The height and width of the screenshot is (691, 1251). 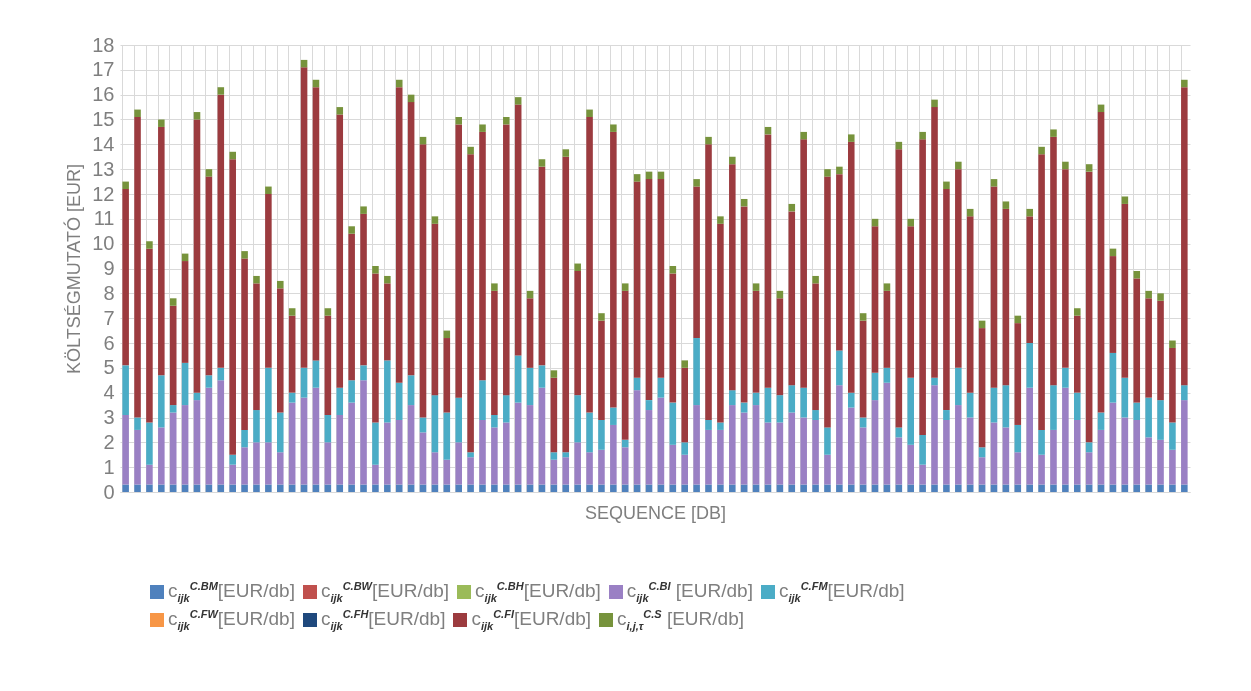 I want to click on y-tick-label: 14, so click(x=103, y=143).